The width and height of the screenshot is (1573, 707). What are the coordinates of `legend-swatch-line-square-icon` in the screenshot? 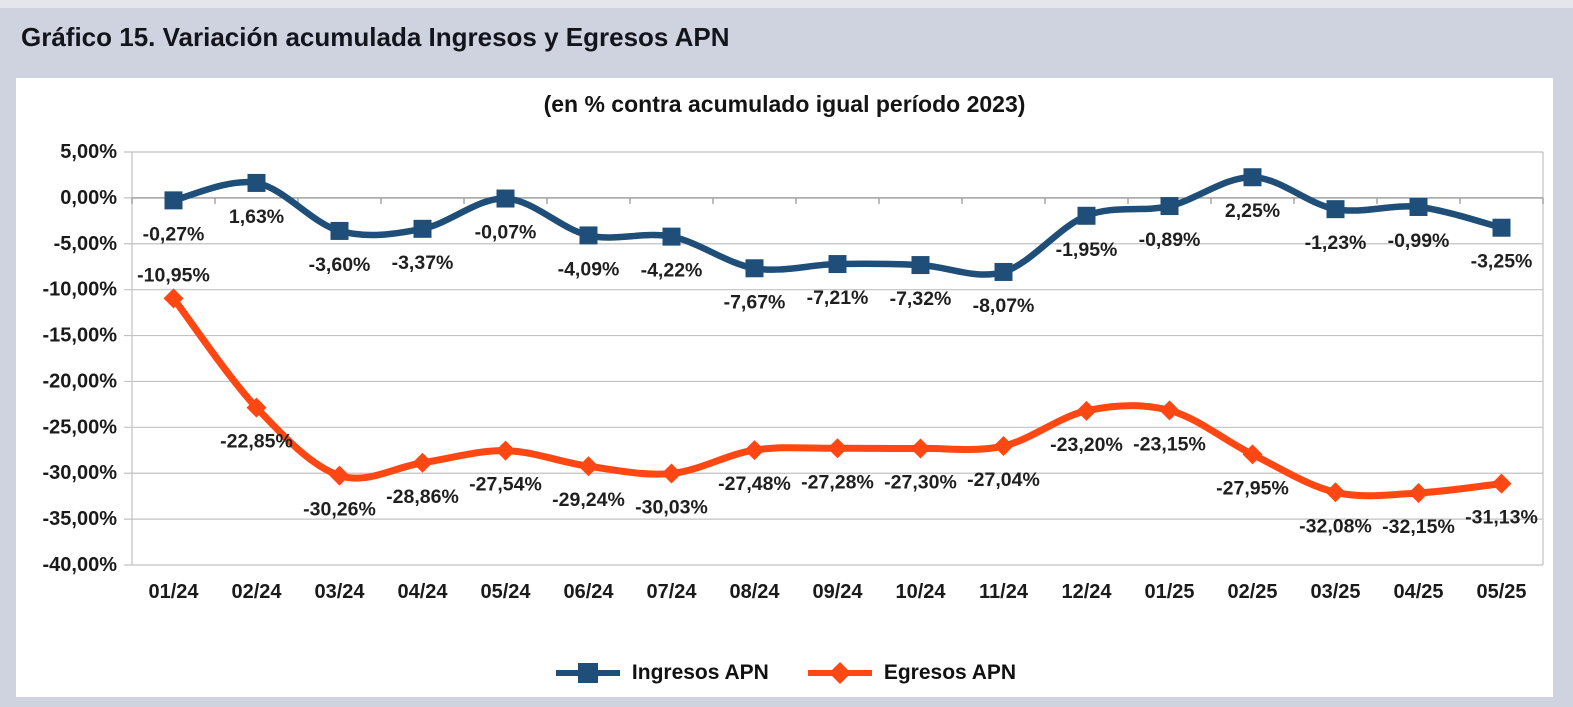 It's located at (587, 673).